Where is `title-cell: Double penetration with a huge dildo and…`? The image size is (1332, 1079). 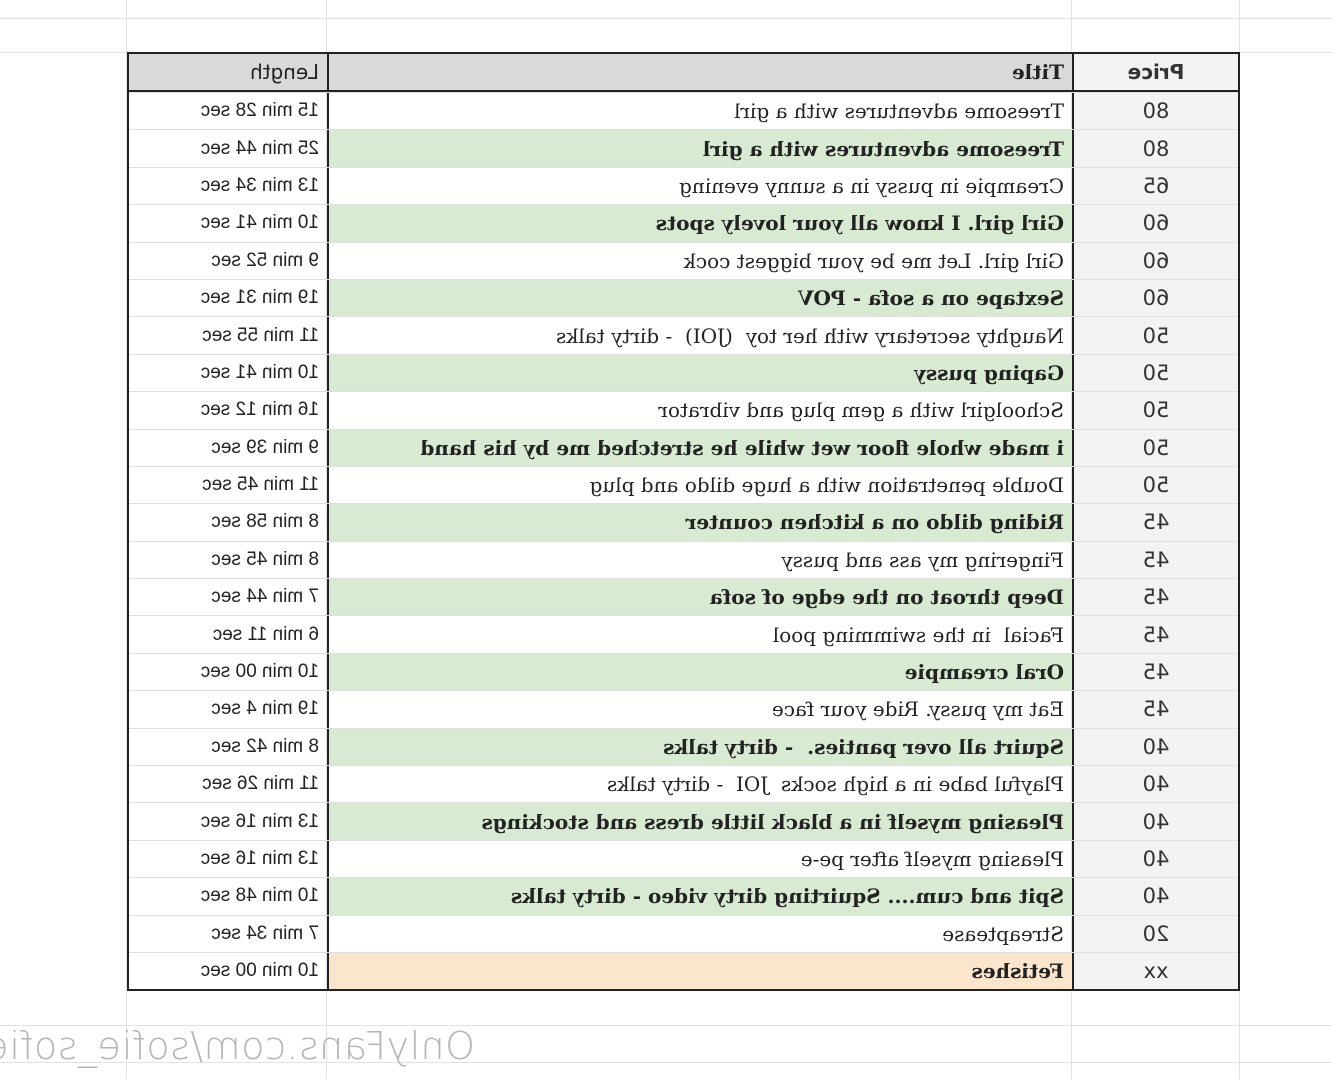
title-cell: Double penetration with a huge dildo and… is located at coordinates (699, 485).